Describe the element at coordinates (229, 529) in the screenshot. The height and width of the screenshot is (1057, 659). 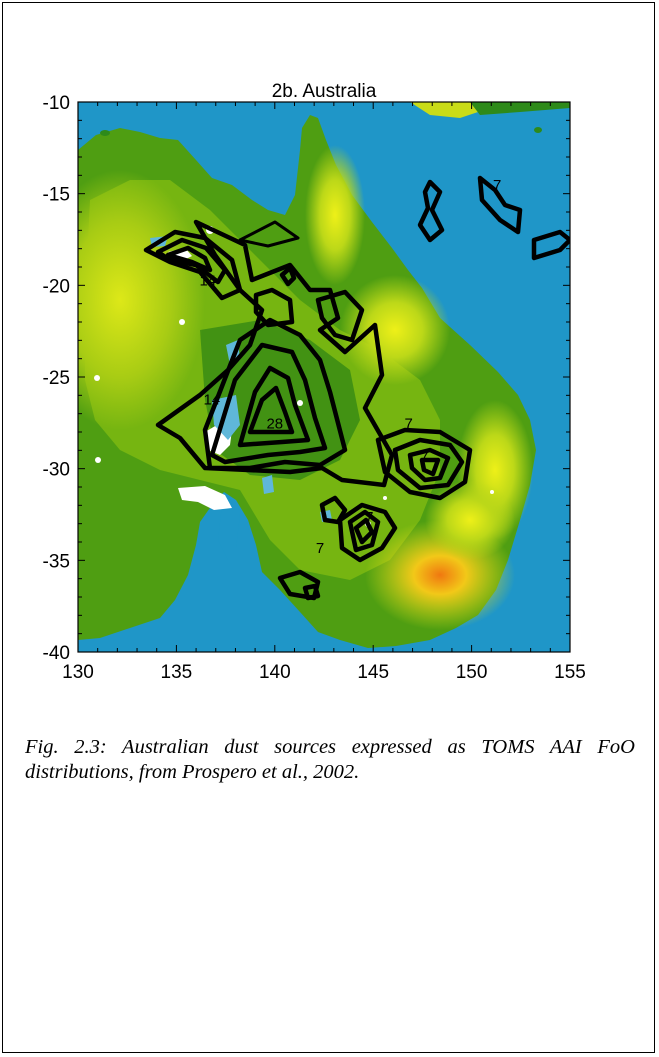
I see `spencer-gulf` at that location.